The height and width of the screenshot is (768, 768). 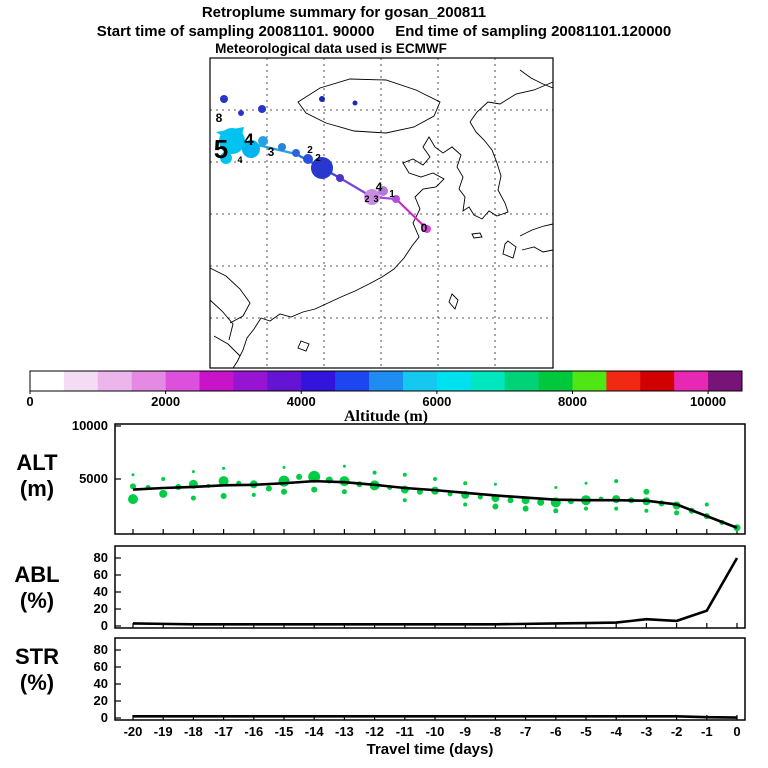 I want to click on alt-axis-label: (m), so click(x=37, y=488).